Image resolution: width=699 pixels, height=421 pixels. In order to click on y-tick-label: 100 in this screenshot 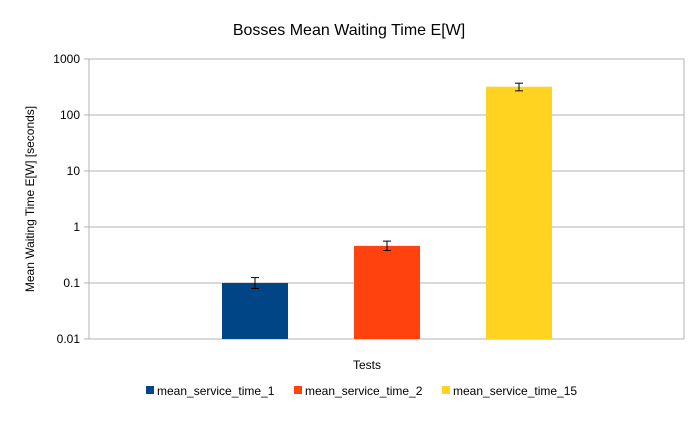, I will do `click(70, 115)`.